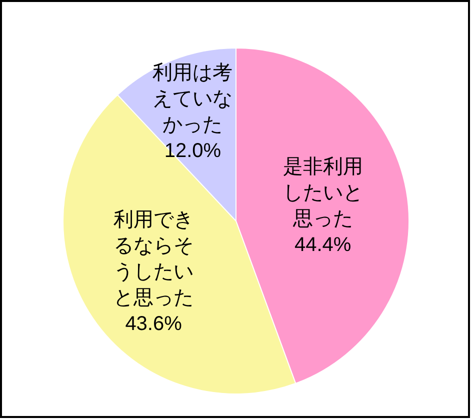 This screenshot has height=420, width=471. Describe the element at coordinates (193, 99) in the screenshot. I see `categories[2]: 利用は考えていなかった` at that location.